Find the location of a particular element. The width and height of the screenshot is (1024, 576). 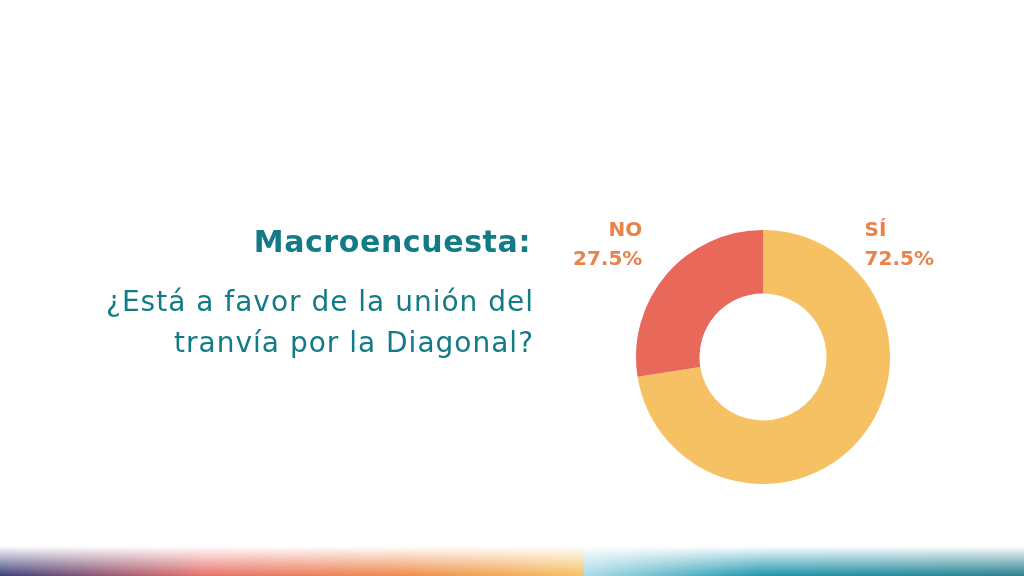

data-label: 27.5% is located at coordinates (607, 258).